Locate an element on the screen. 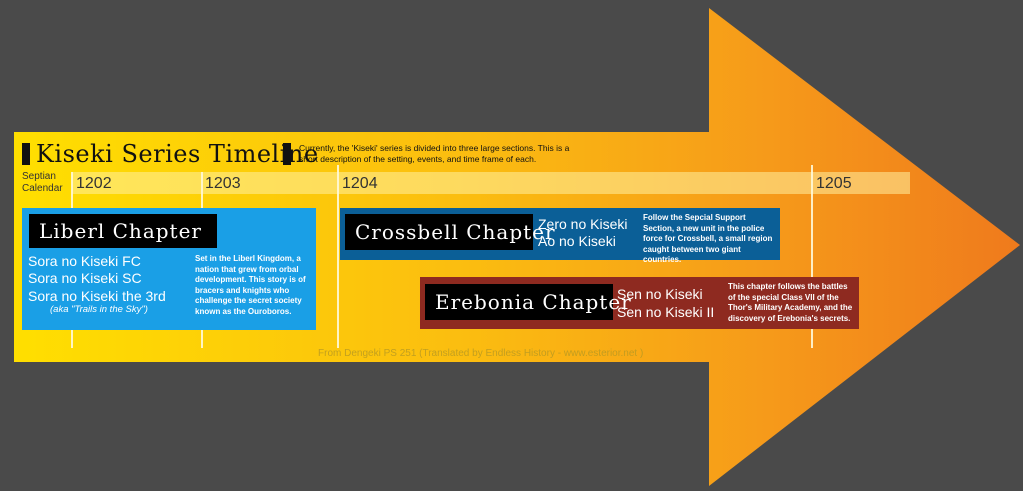  calendar-label-line2: Calendar is located at coordinates (42, 188).